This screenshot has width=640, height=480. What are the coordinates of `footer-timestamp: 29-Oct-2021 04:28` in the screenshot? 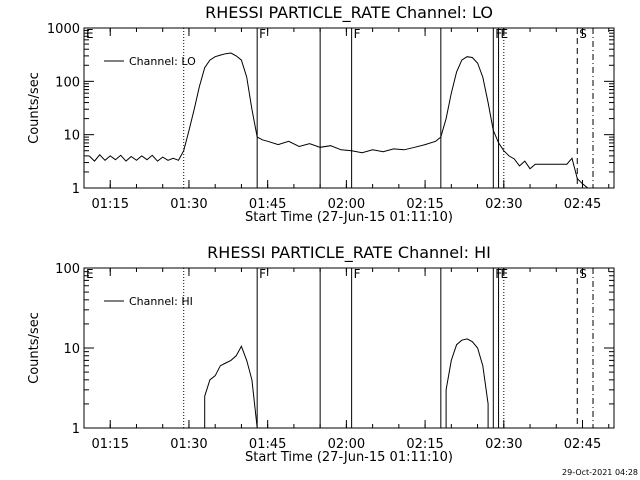 It's located at (600, 472).